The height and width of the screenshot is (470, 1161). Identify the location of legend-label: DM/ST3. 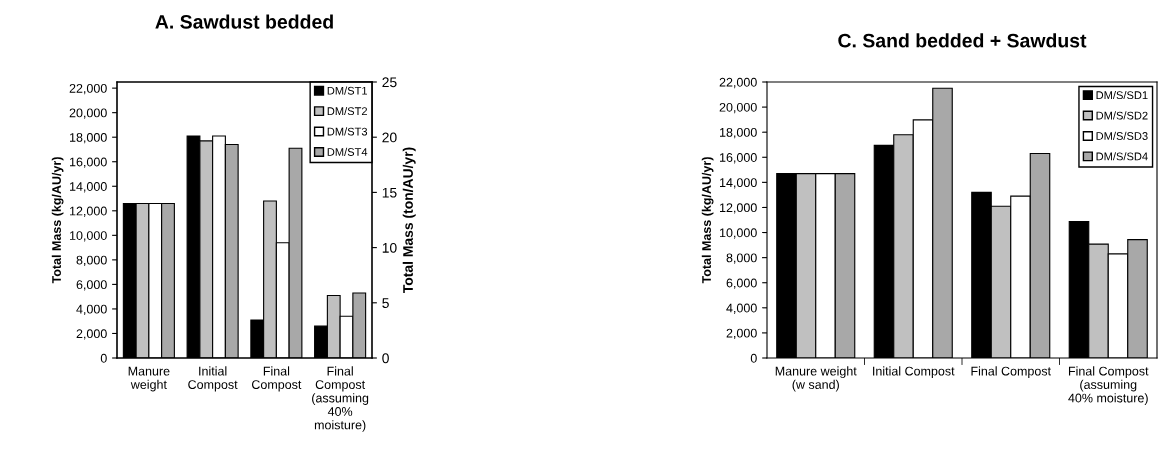
(347, 131).